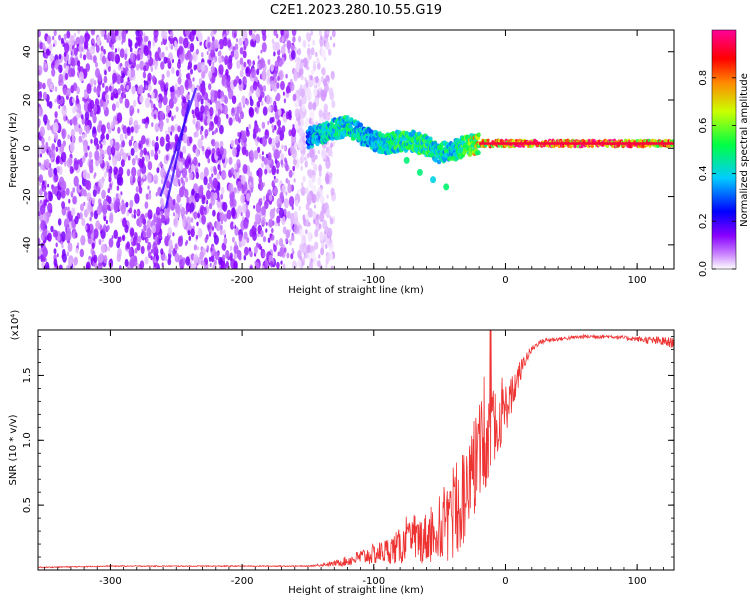 The image size is (750, 600). Describe the element at coordinates (724, 149) in the screenshot. I see `colorbar-gradient` at that location.